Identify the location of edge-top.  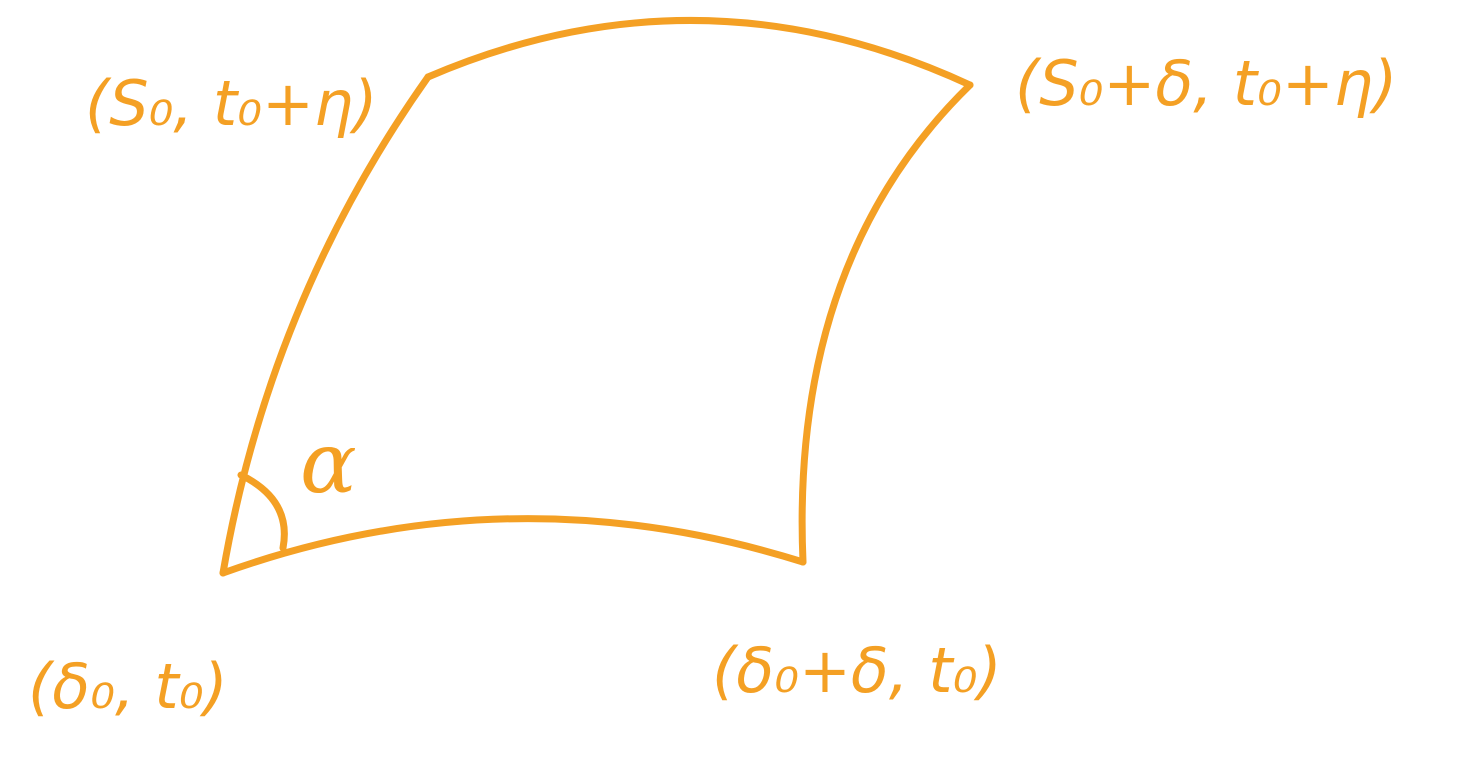
(699, 52).